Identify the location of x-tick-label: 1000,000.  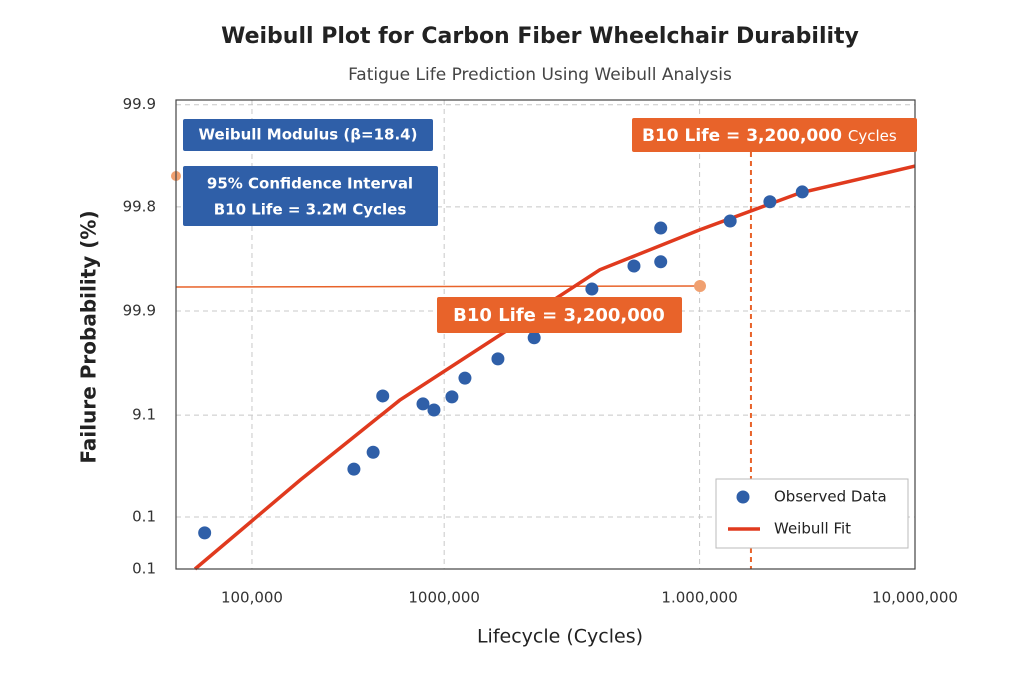
(444, 598).